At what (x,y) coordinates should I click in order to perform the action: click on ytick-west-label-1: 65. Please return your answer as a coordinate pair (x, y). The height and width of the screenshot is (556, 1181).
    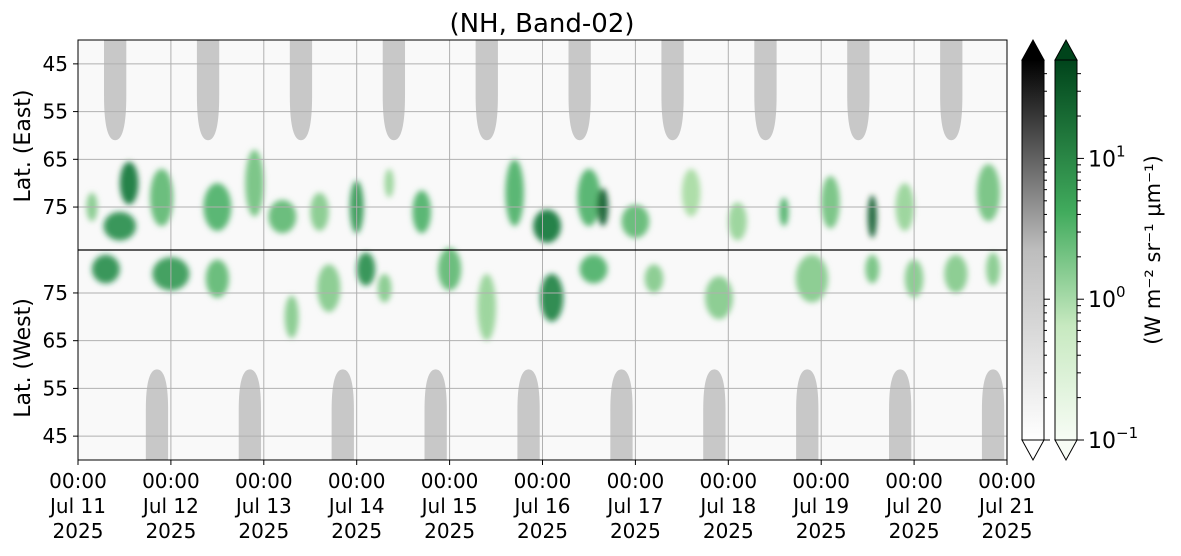
    Looking at the image, I should click on (55, 341).